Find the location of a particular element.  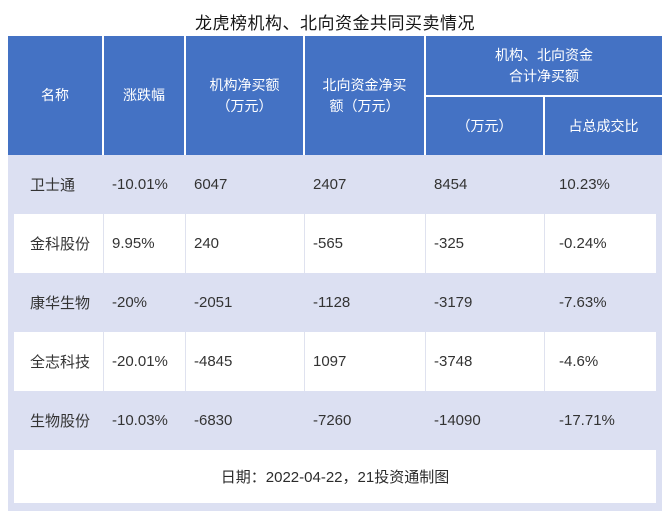

cell-north-net: -1128 is located at coordinates (332, 302).